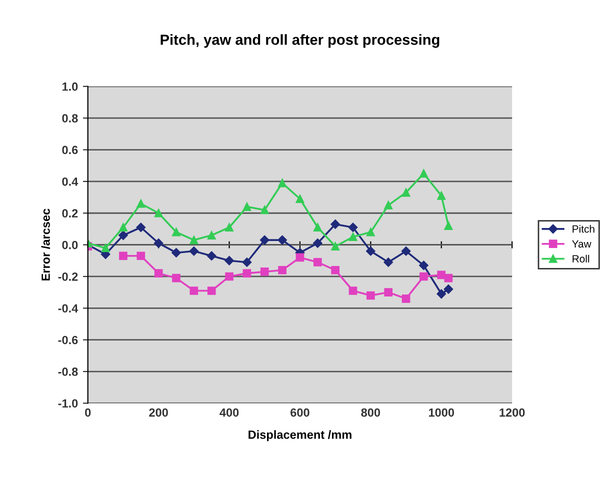 This screenshot has height=480, width=606. What do you see at coordinates (68, 403) in the screenshot?
I see `y-tick-label: -1.0` at bounding box center [68, 403].